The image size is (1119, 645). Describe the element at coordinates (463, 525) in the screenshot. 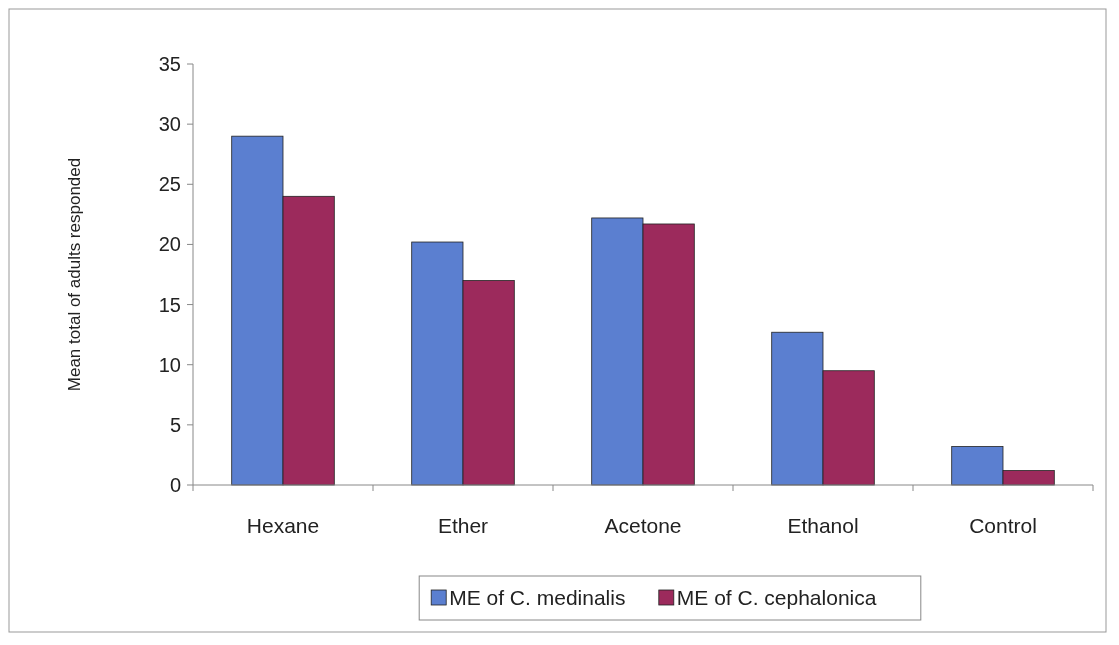

I see `x-tick-label: Ether` at that location.